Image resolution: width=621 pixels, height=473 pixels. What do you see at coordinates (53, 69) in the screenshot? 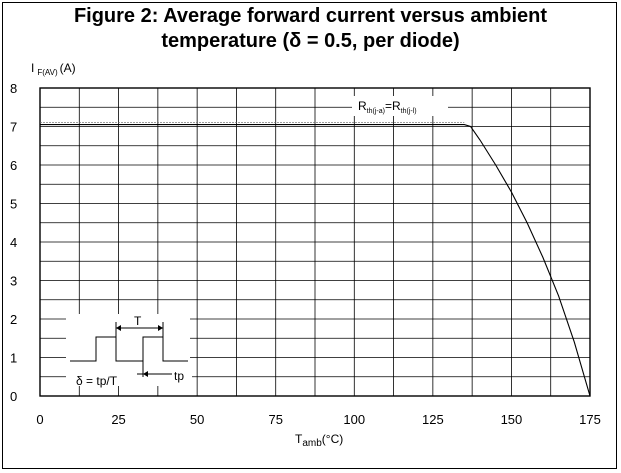
I see `y-axis-label: I F(AV) (A)` at bounding box center [53, 69].